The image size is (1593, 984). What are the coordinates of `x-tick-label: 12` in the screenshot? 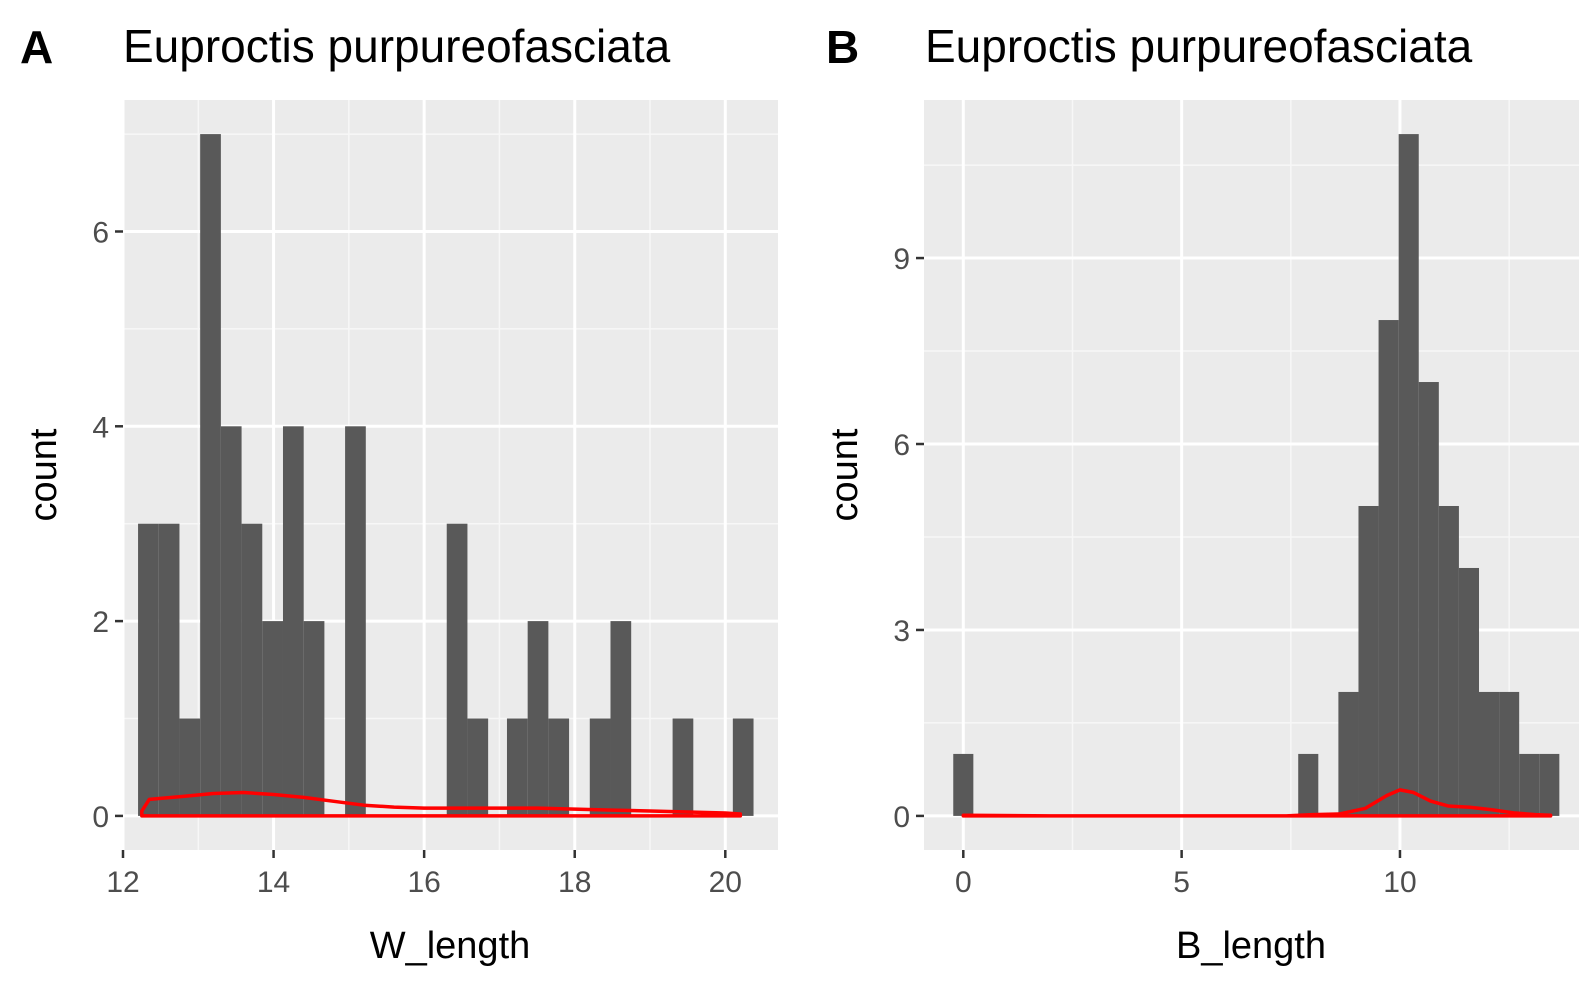 It's located at (122, 882).